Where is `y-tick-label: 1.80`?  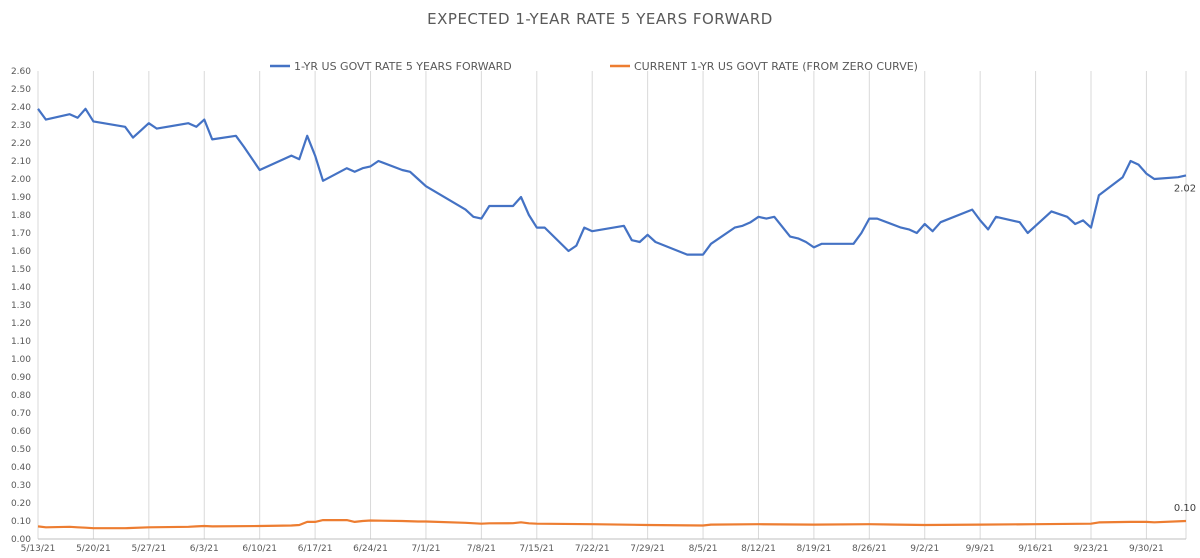 y-tick-label: 1.80 is located at coordinates (21, 216).